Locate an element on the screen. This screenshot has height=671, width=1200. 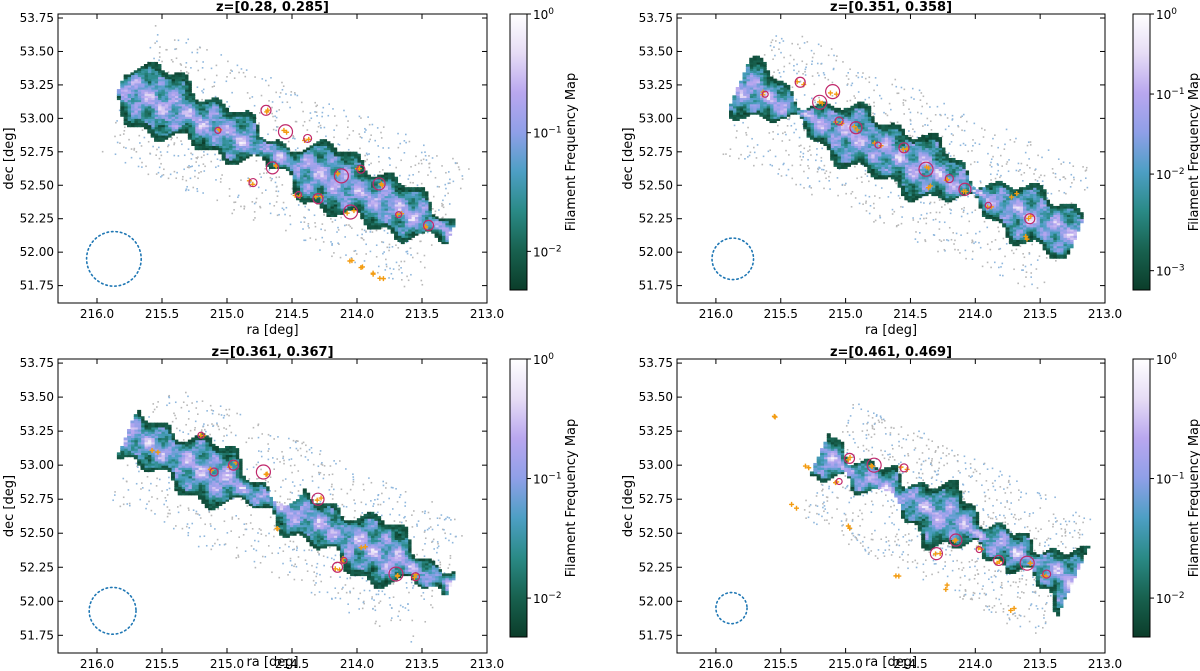
group-marker is located at coordinates (352, 261).